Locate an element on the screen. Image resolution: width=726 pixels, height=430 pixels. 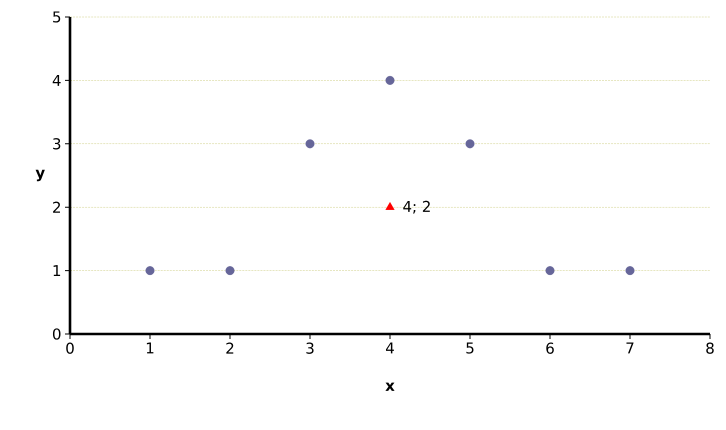
x-tick-label: 6 is located at coordinates (550, 348).